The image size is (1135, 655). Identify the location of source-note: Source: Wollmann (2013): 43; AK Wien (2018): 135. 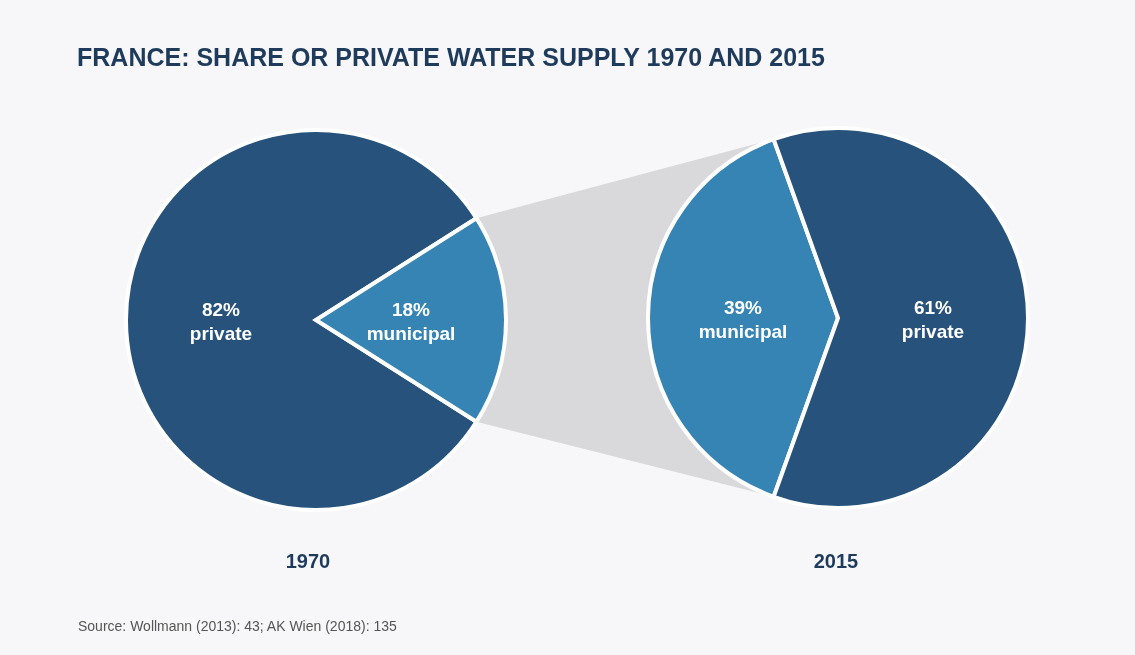
(238, 626).